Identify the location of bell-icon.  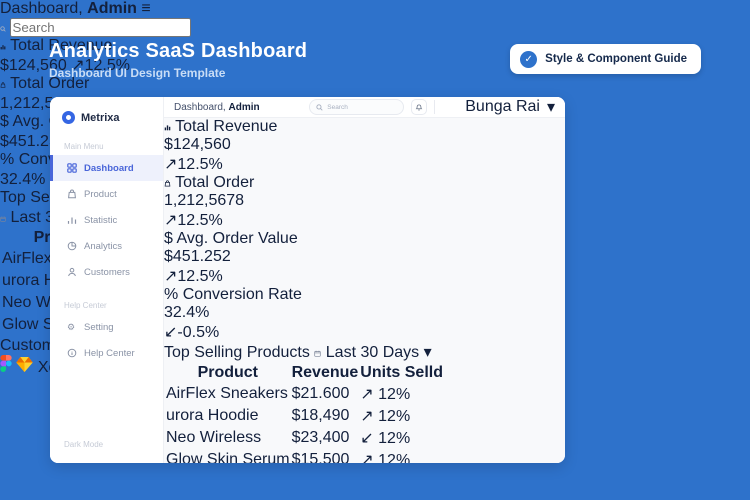
(419, 107).